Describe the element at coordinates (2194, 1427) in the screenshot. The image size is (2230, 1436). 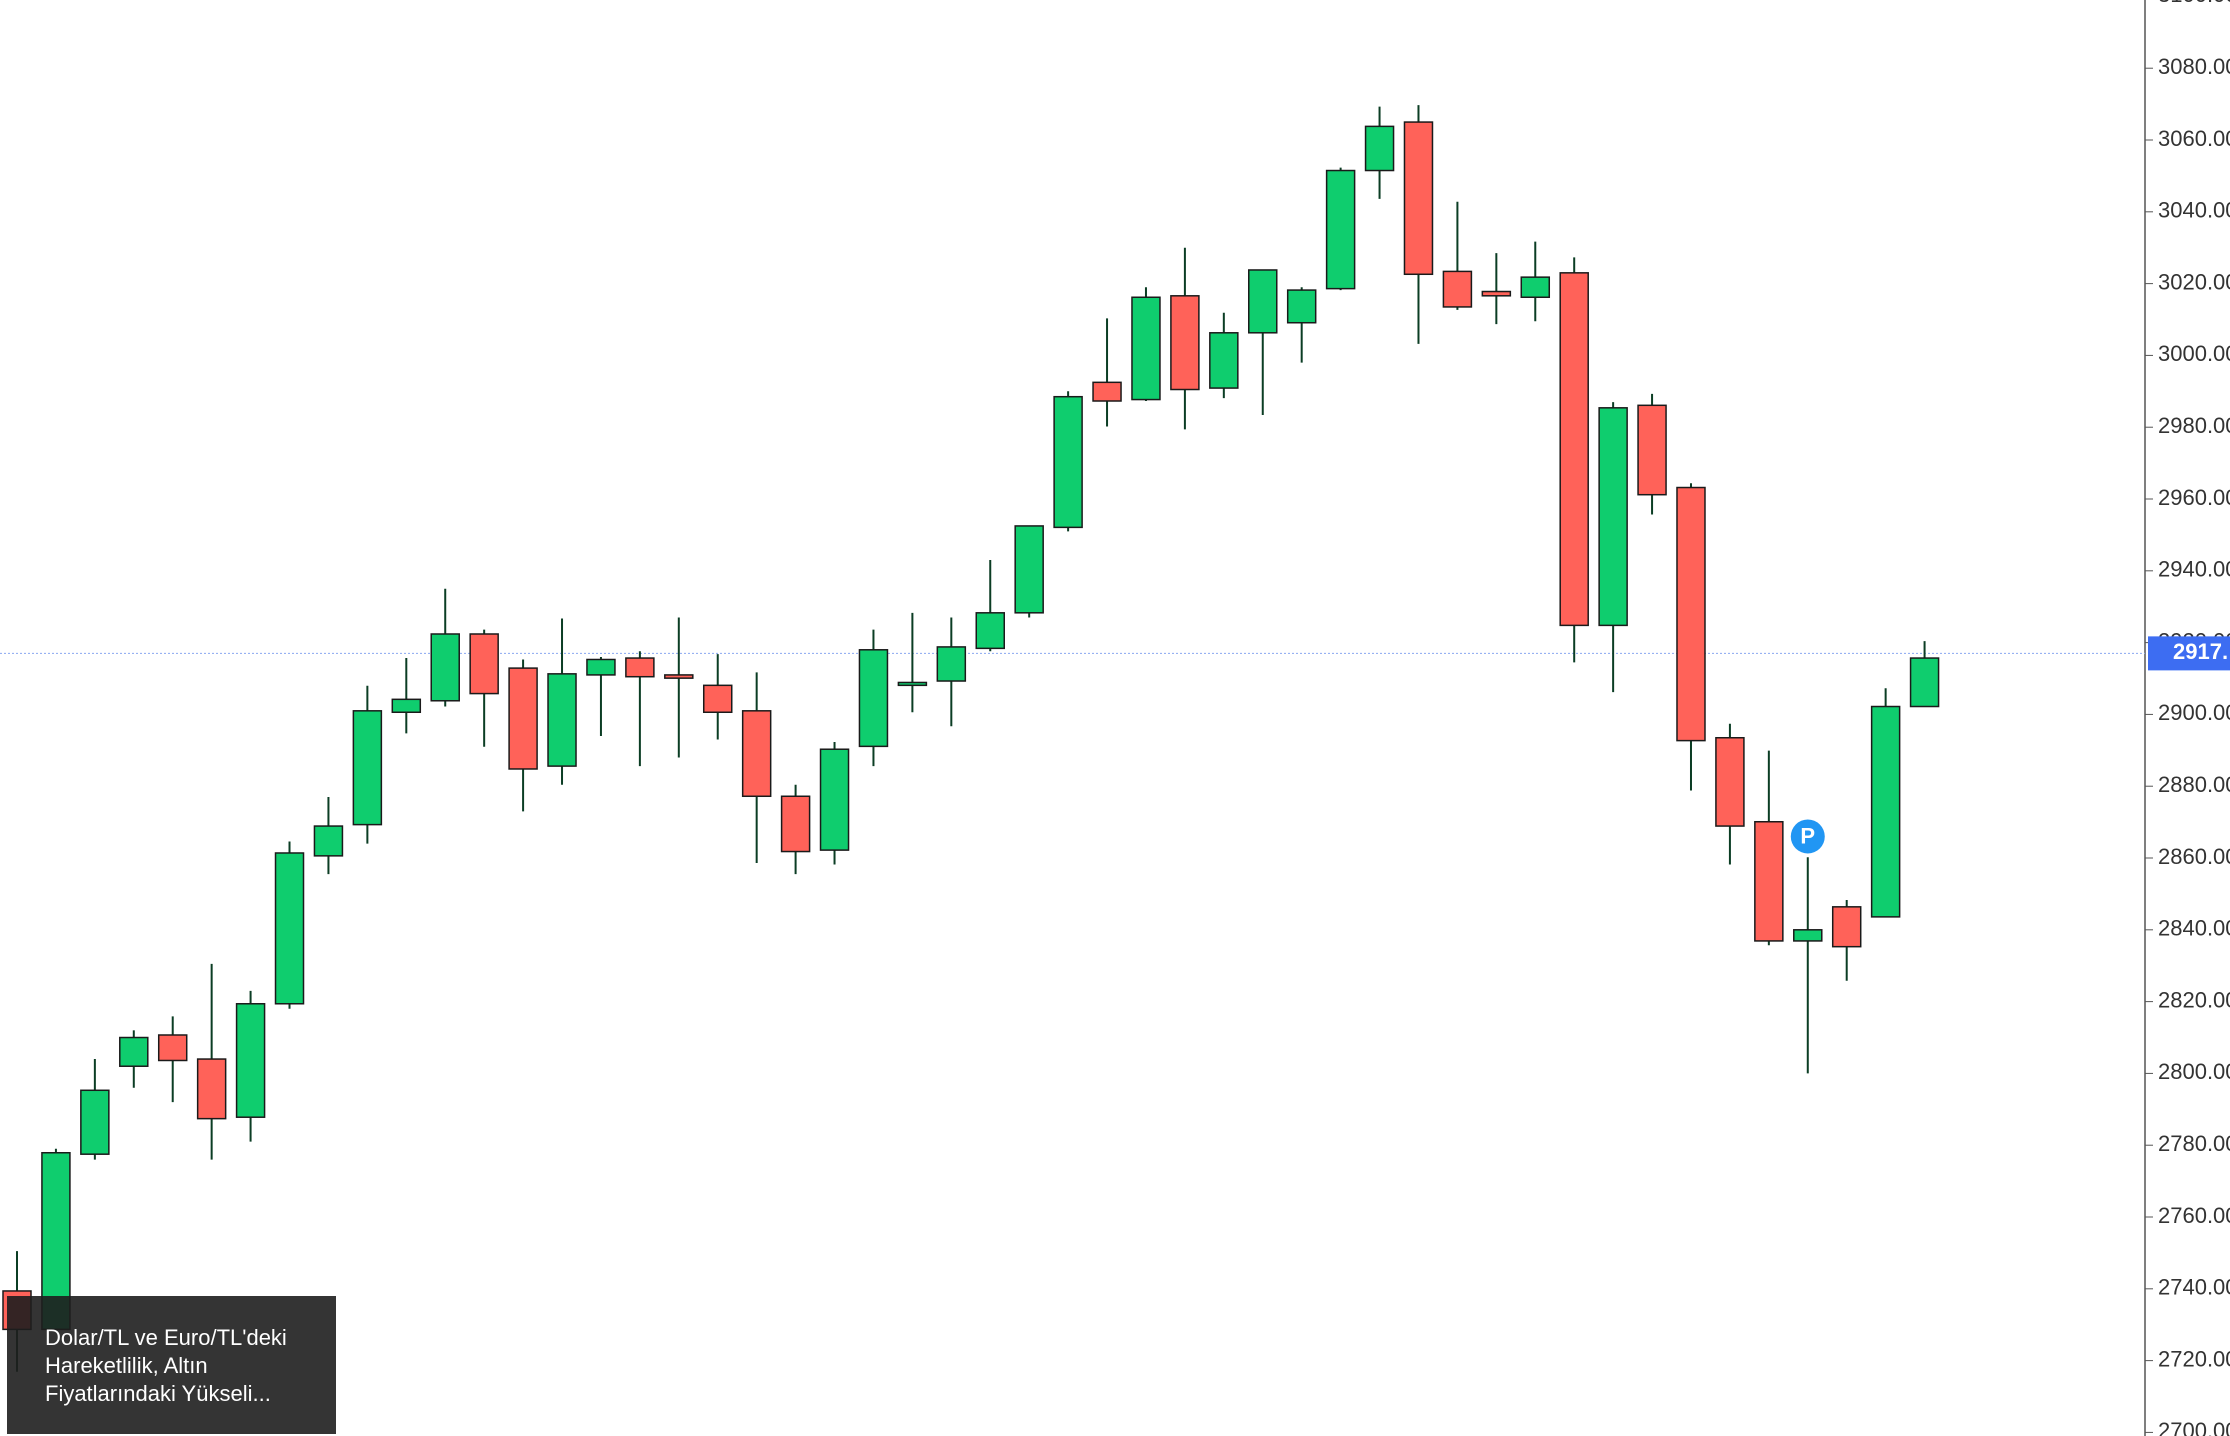
I see `y-tick-label: 2700.00` at that location.